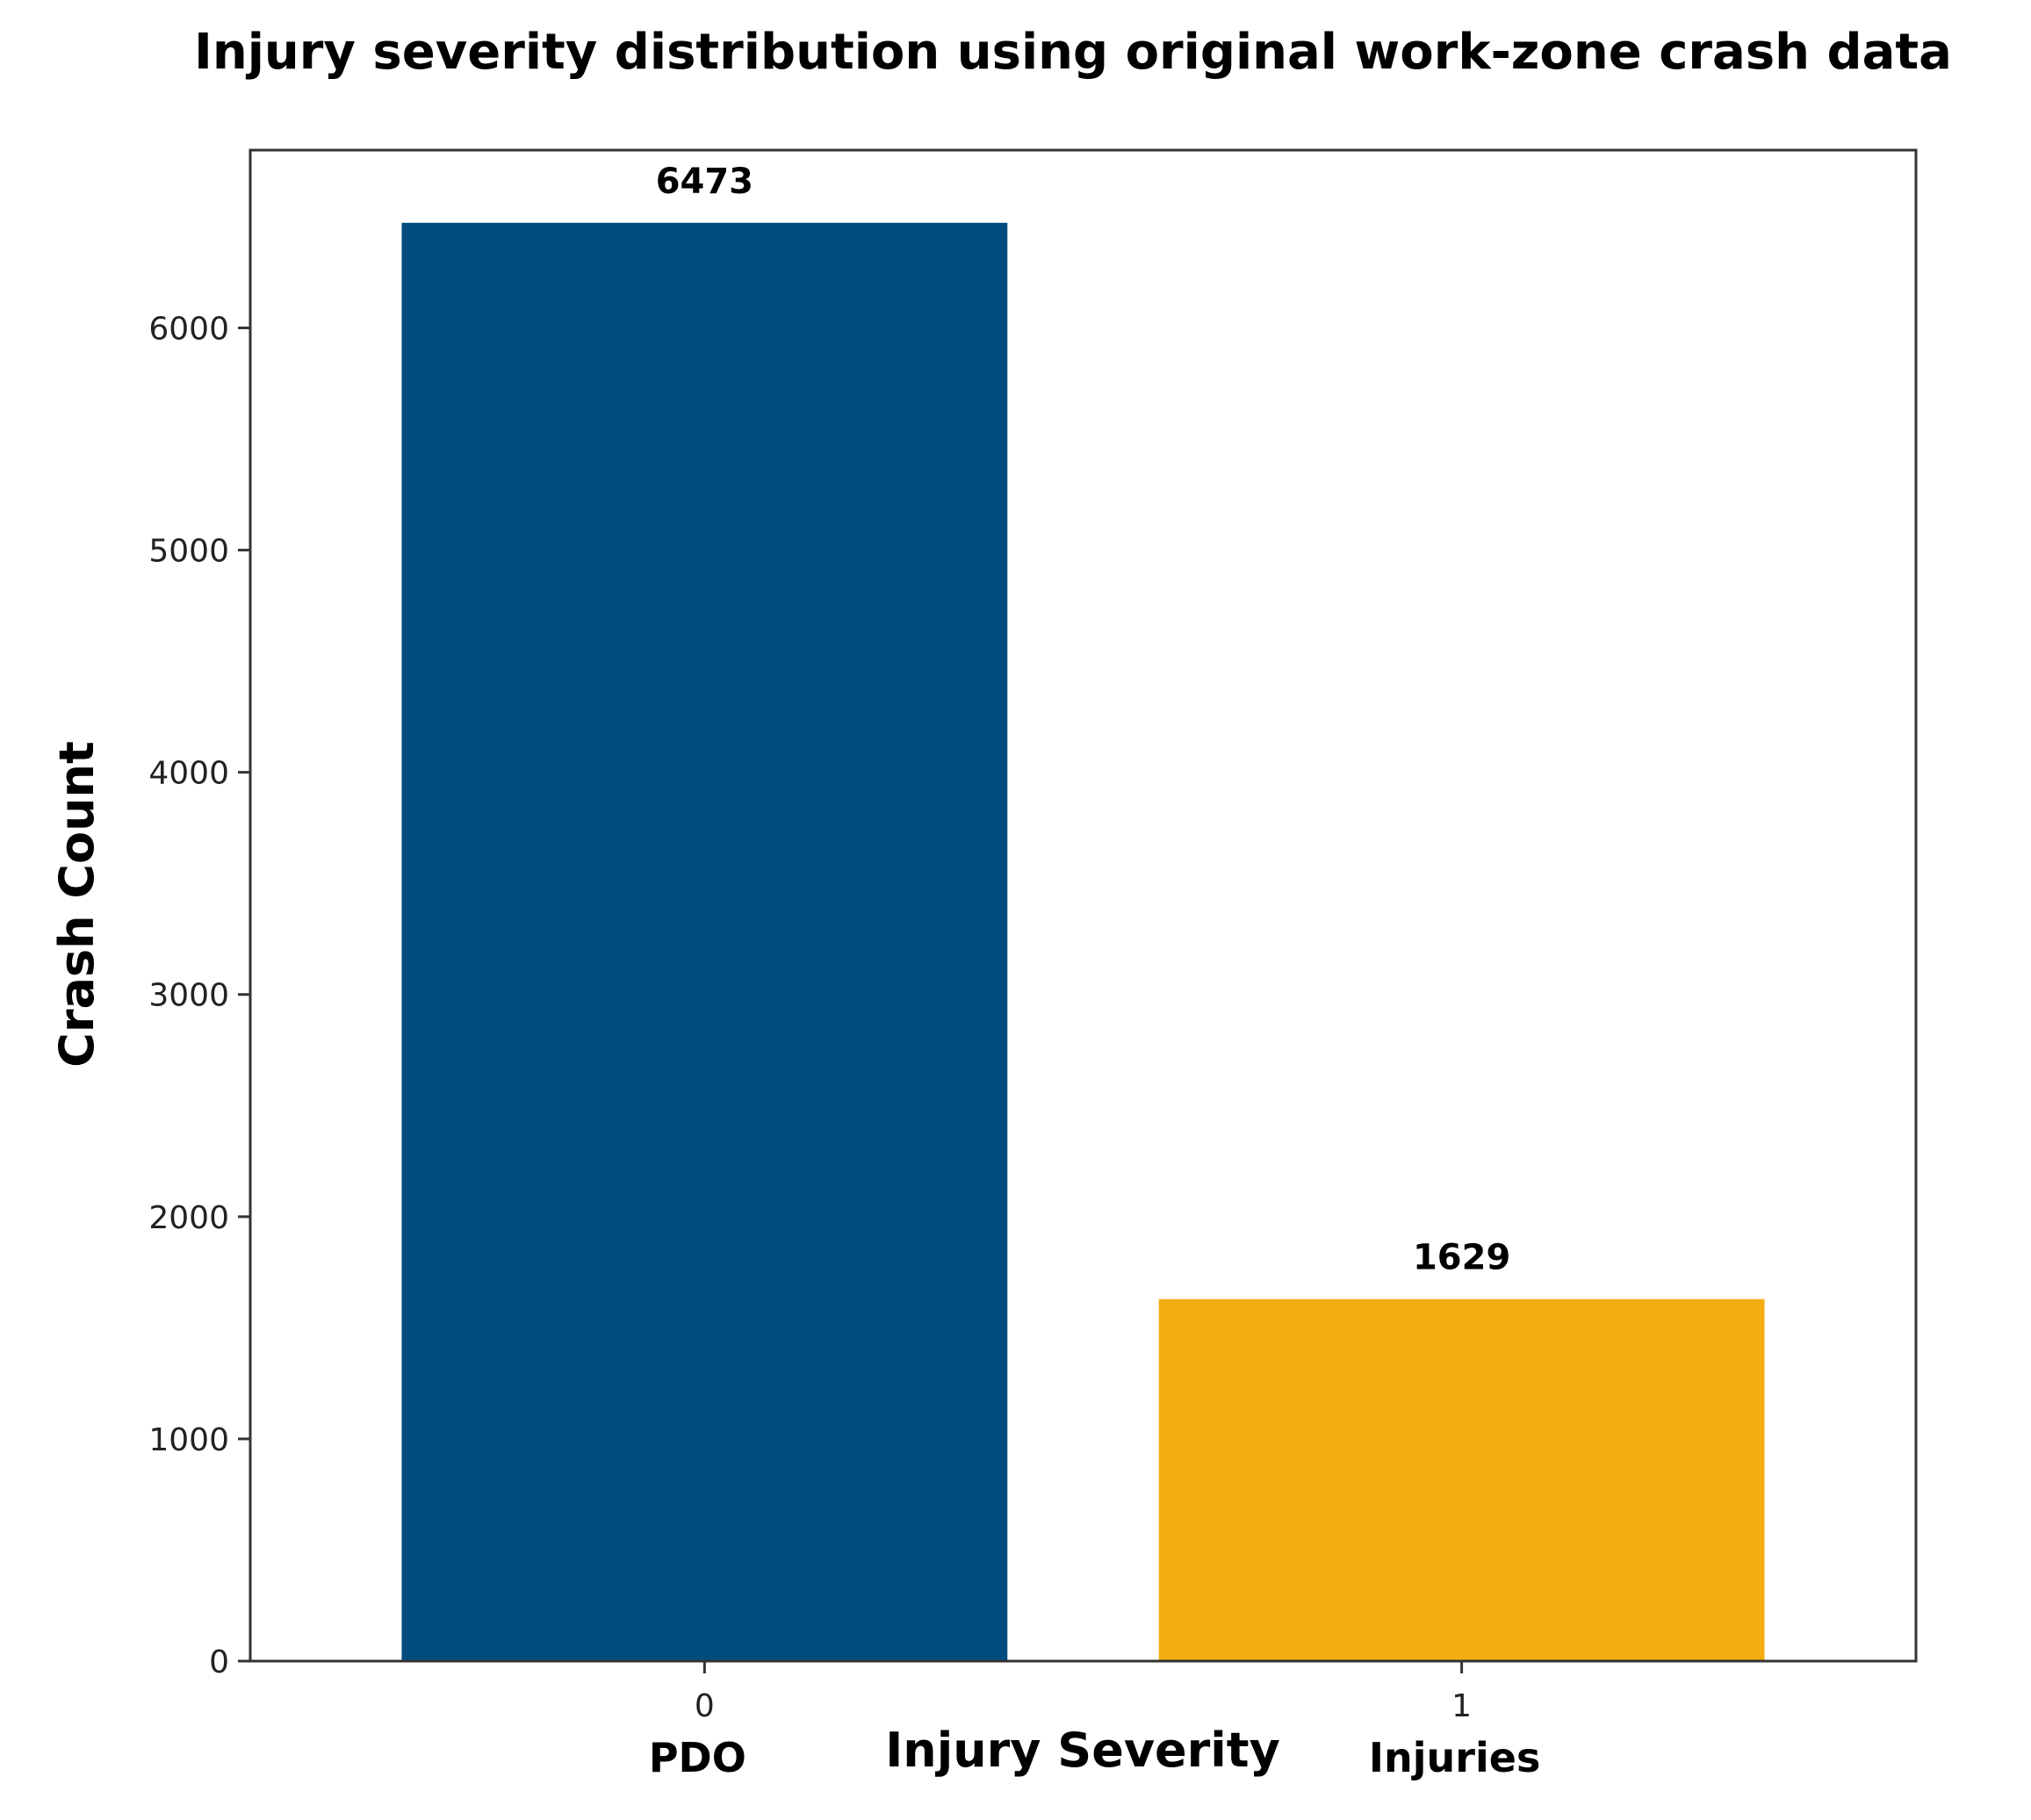 Image resolution: width=2031 pixels, height=1820 pixels. I want to click on y-tick-label: 6000, so click(188, 329).